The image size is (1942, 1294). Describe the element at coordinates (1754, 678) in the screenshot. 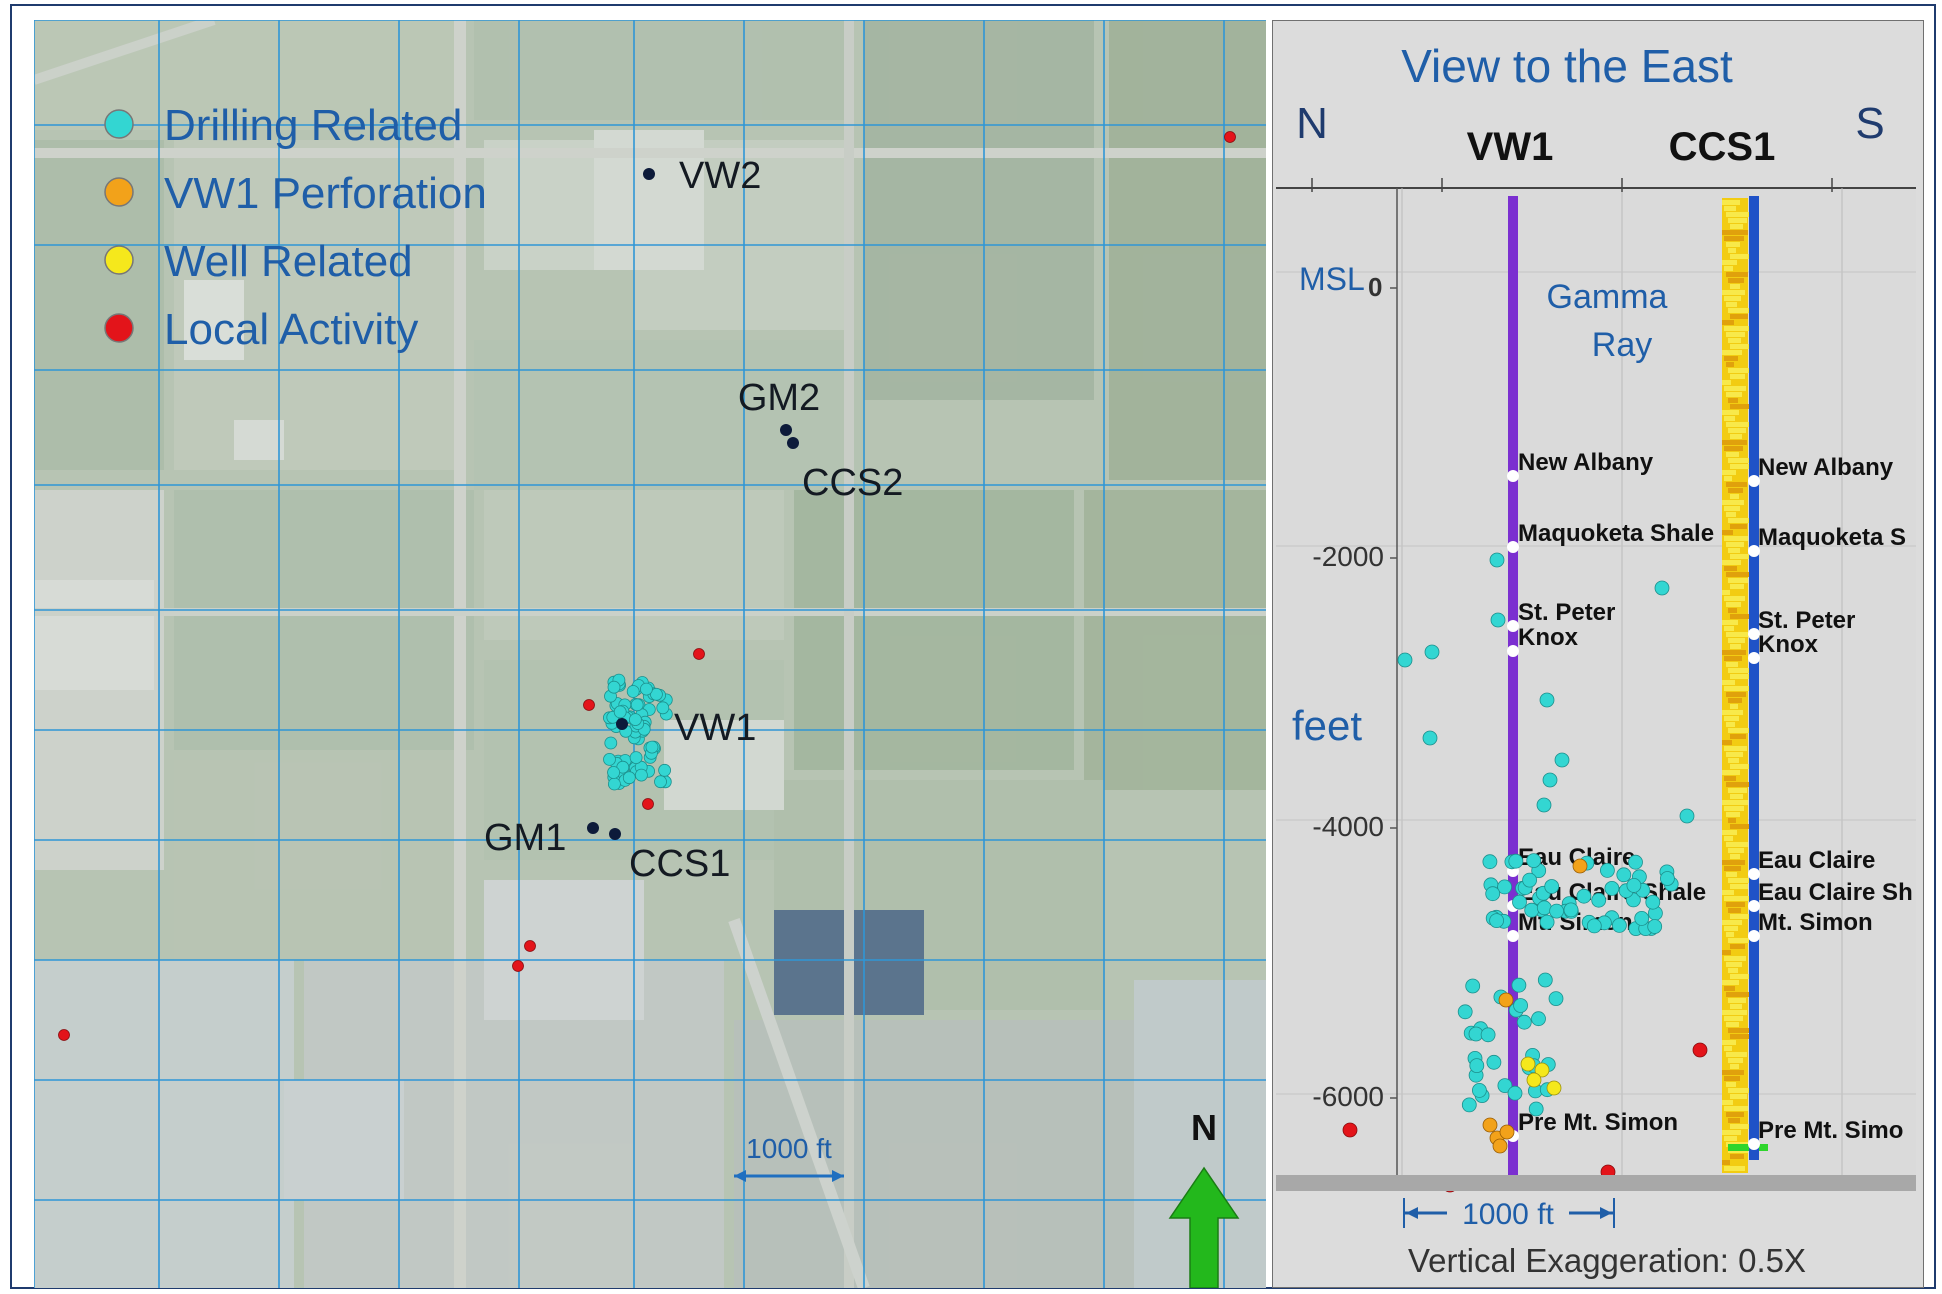

I see `ccs1-wellbore` at that location.